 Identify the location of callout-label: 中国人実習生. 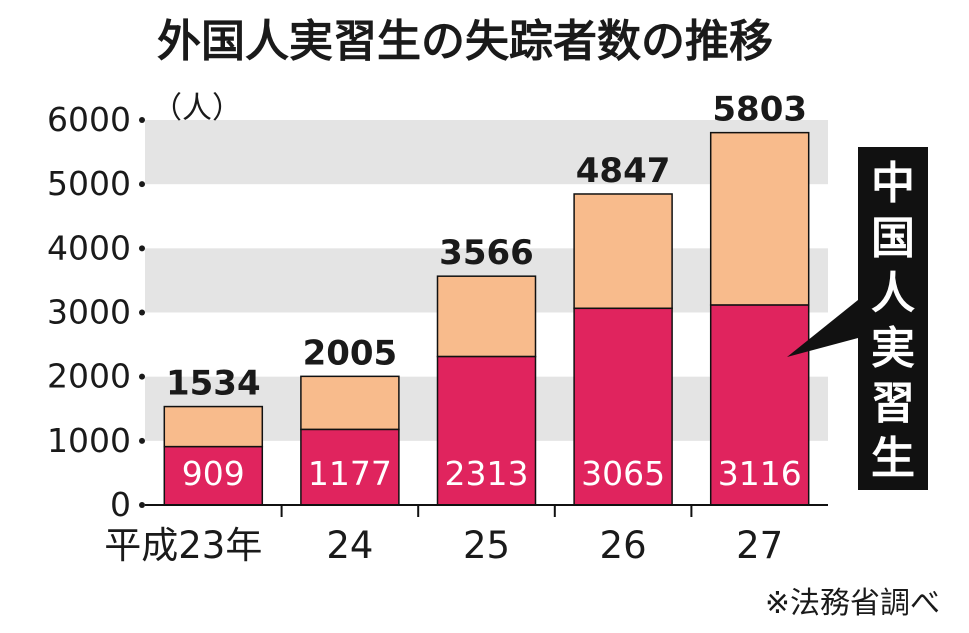
(857, 318).